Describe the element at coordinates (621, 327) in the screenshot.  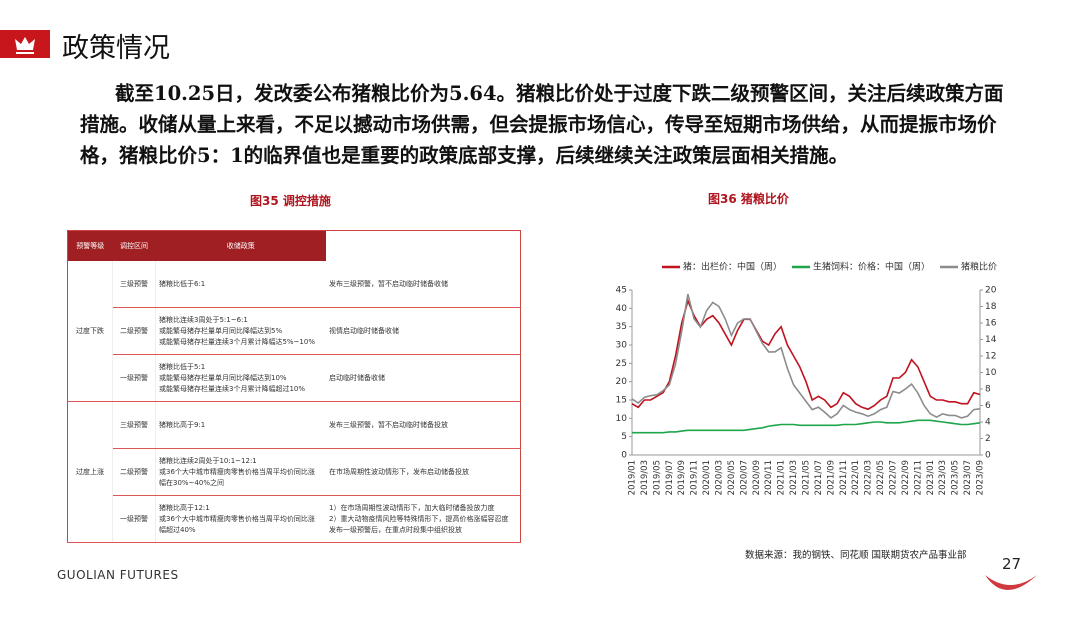
I see `y-tick-label: 35` at that location.